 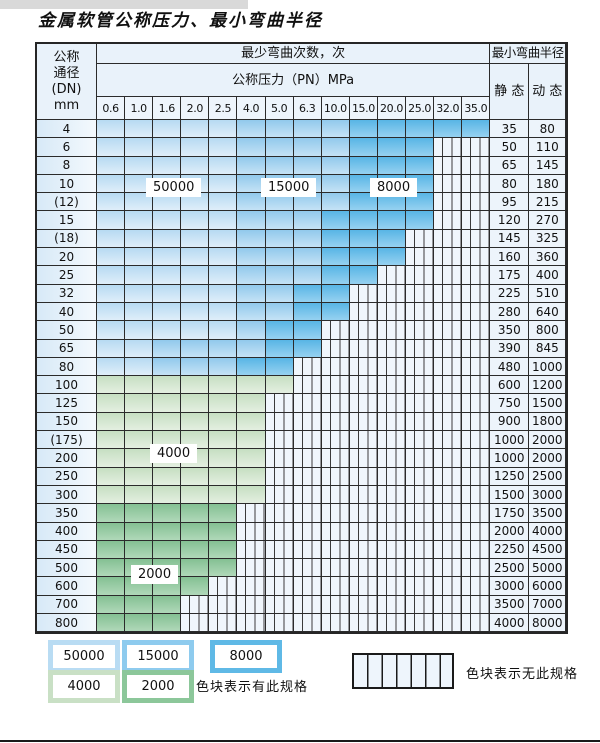 I want to click on dynamic-radius-cell: 215, so click(x=548, y=202).